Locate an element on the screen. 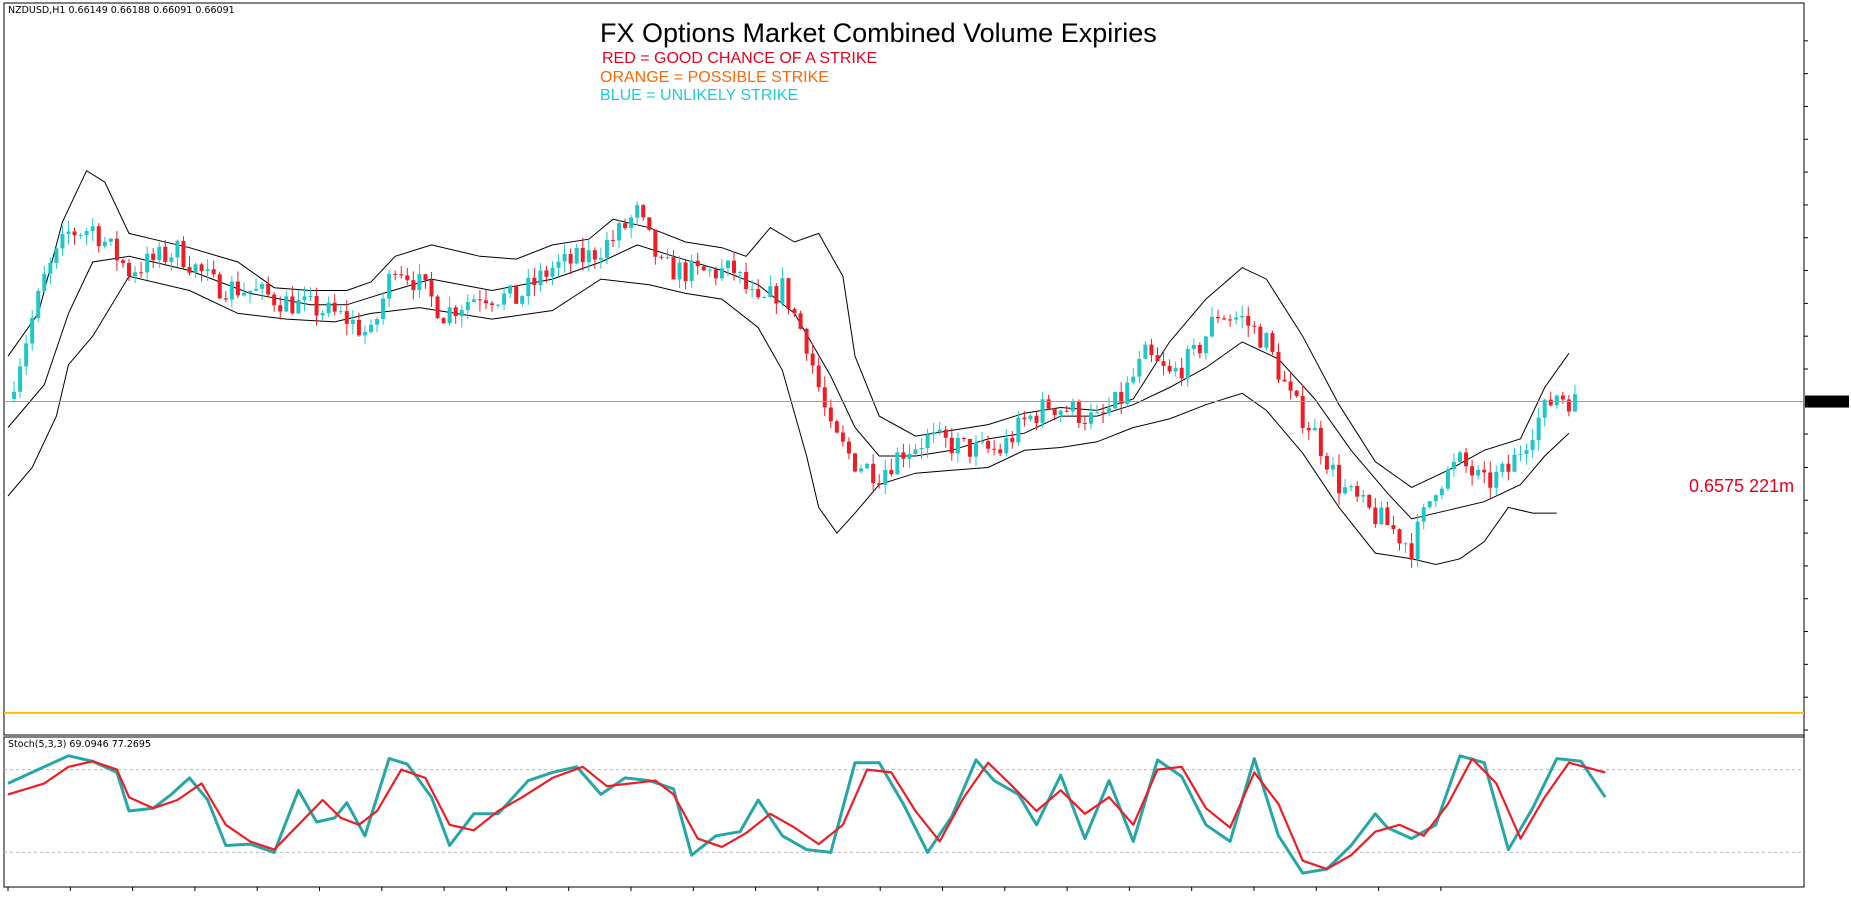 This screenshot has height=912, width=1851. current-price-box is located at coordinates (1827, 401).